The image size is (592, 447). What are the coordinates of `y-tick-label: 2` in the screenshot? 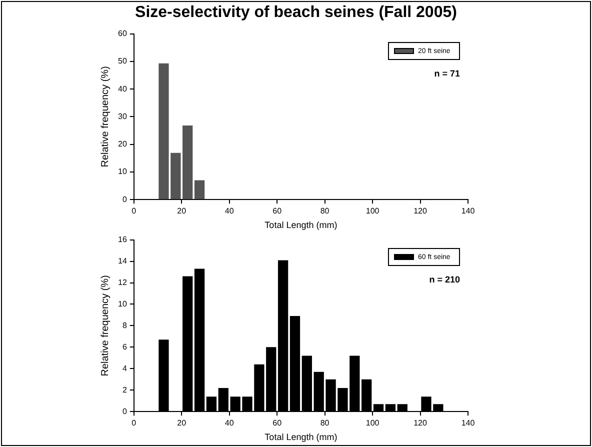 It's located at (125, 389).